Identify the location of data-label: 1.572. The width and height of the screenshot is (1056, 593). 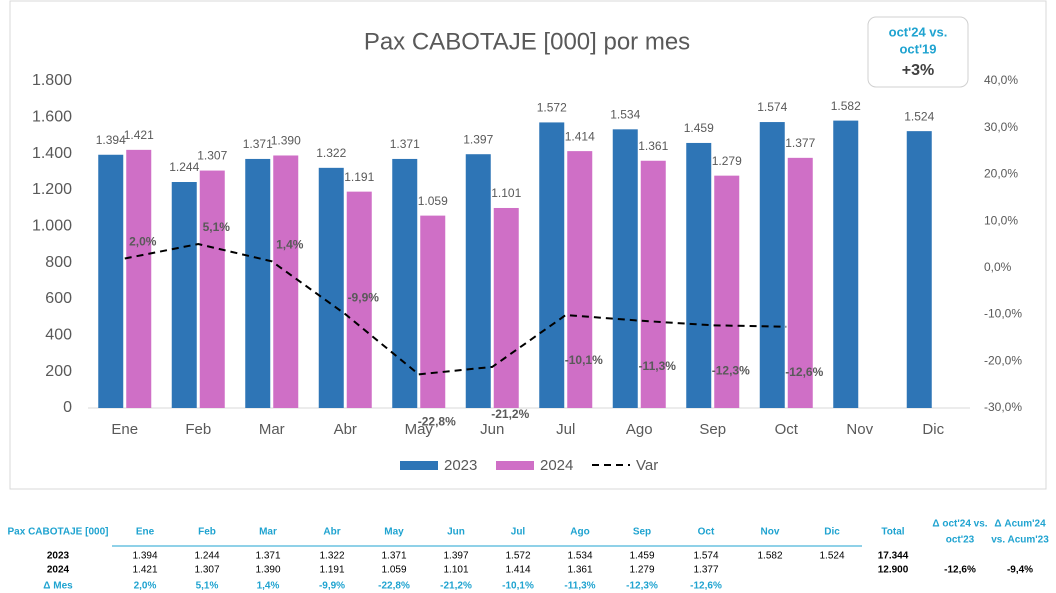
(552, 108).